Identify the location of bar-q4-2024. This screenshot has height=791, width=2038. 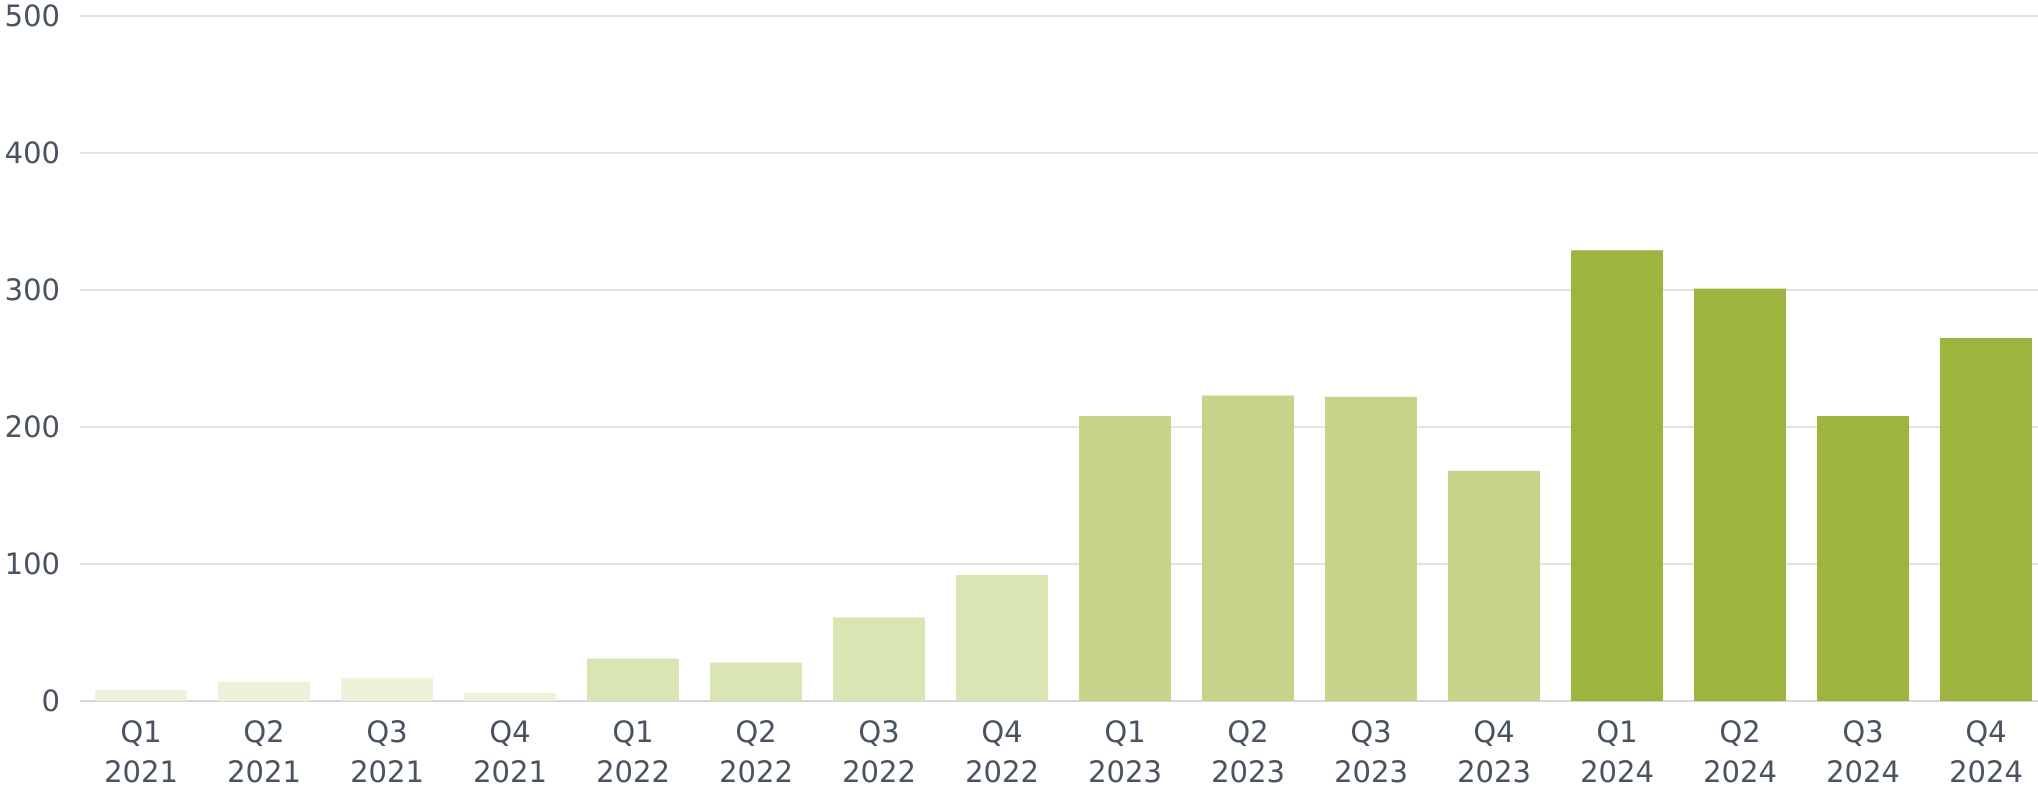
(1986, 519).